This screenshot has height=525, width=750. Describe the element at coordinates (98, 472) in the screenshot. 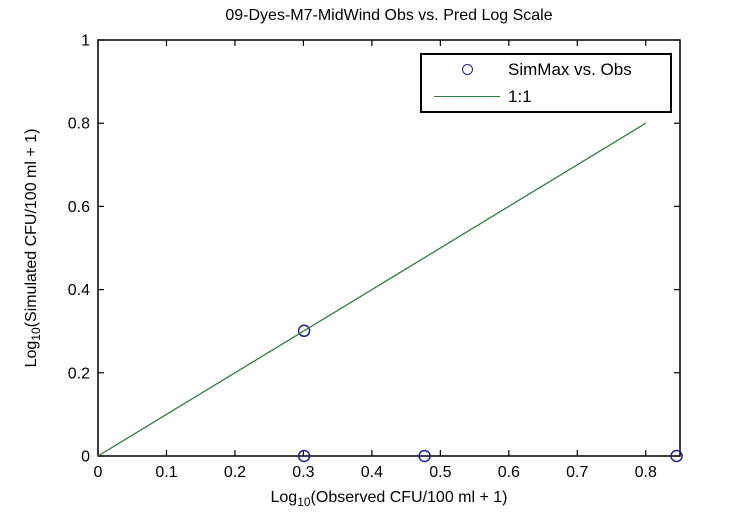

I see `x-tick-label: 0` at that location.